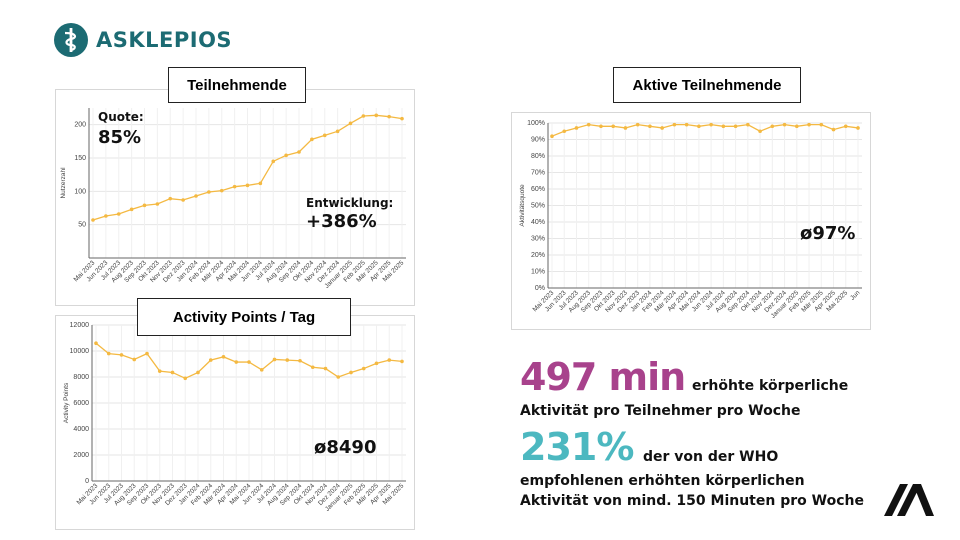 The image size is (960, 540). What do you see at coordinates (577, 447) in the screenshot?
I see `percent-stat: 231%` at bounding box center [577, 447].